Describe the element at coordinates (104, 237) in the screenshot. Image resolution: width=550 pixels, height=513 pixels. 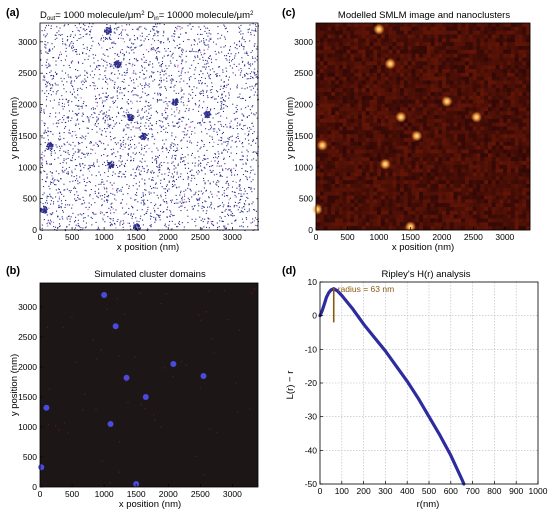
I see `panel-a-xtick-label: 1000` at that location.